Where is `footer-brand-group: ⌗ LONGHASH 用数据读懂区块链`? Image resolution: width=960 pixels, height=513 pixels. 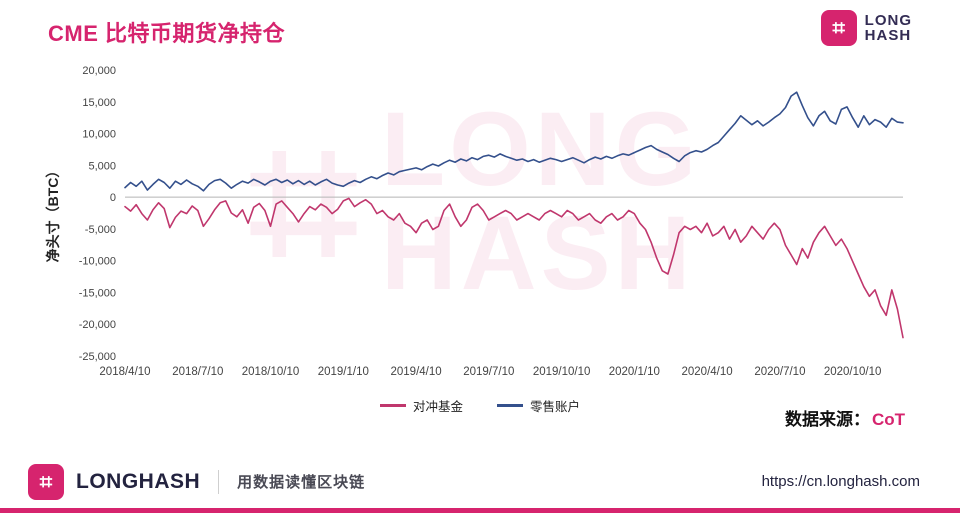 footer-brand-group: ⌗ LONGHASH 用数据读懂区块链 is located at coordinates (197, 481).